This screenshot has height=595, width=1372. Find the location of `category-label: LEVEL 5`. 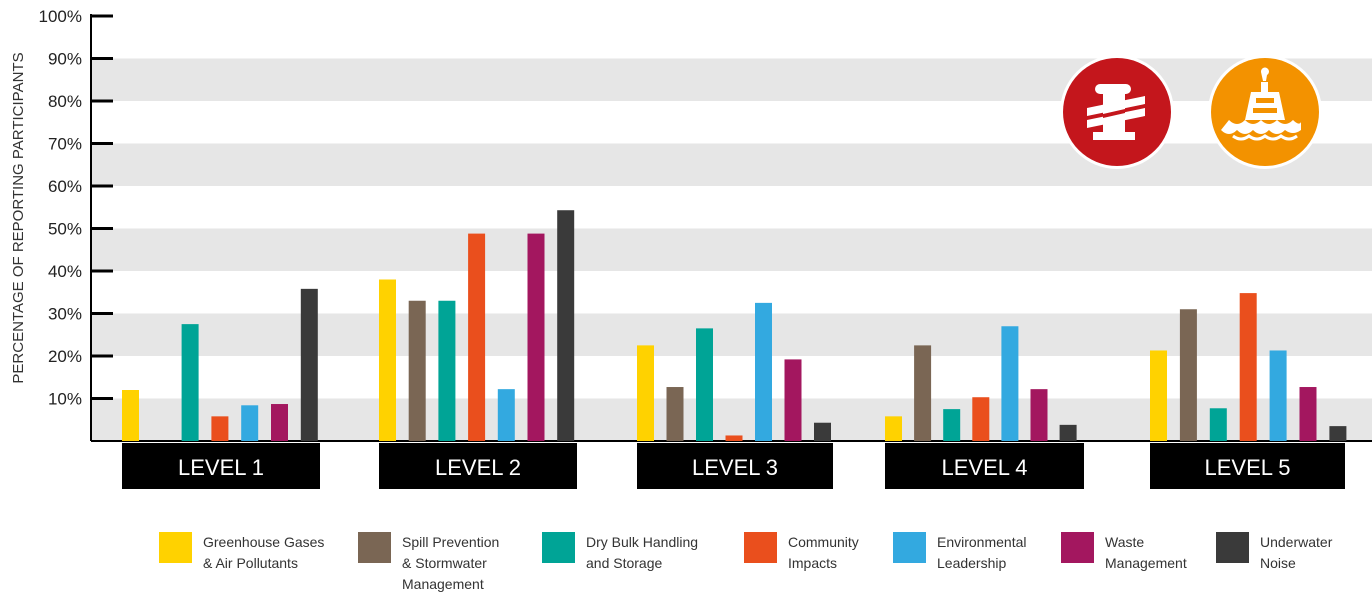

category-label: LEVEL 5 is located at coordinates (1247, 467).